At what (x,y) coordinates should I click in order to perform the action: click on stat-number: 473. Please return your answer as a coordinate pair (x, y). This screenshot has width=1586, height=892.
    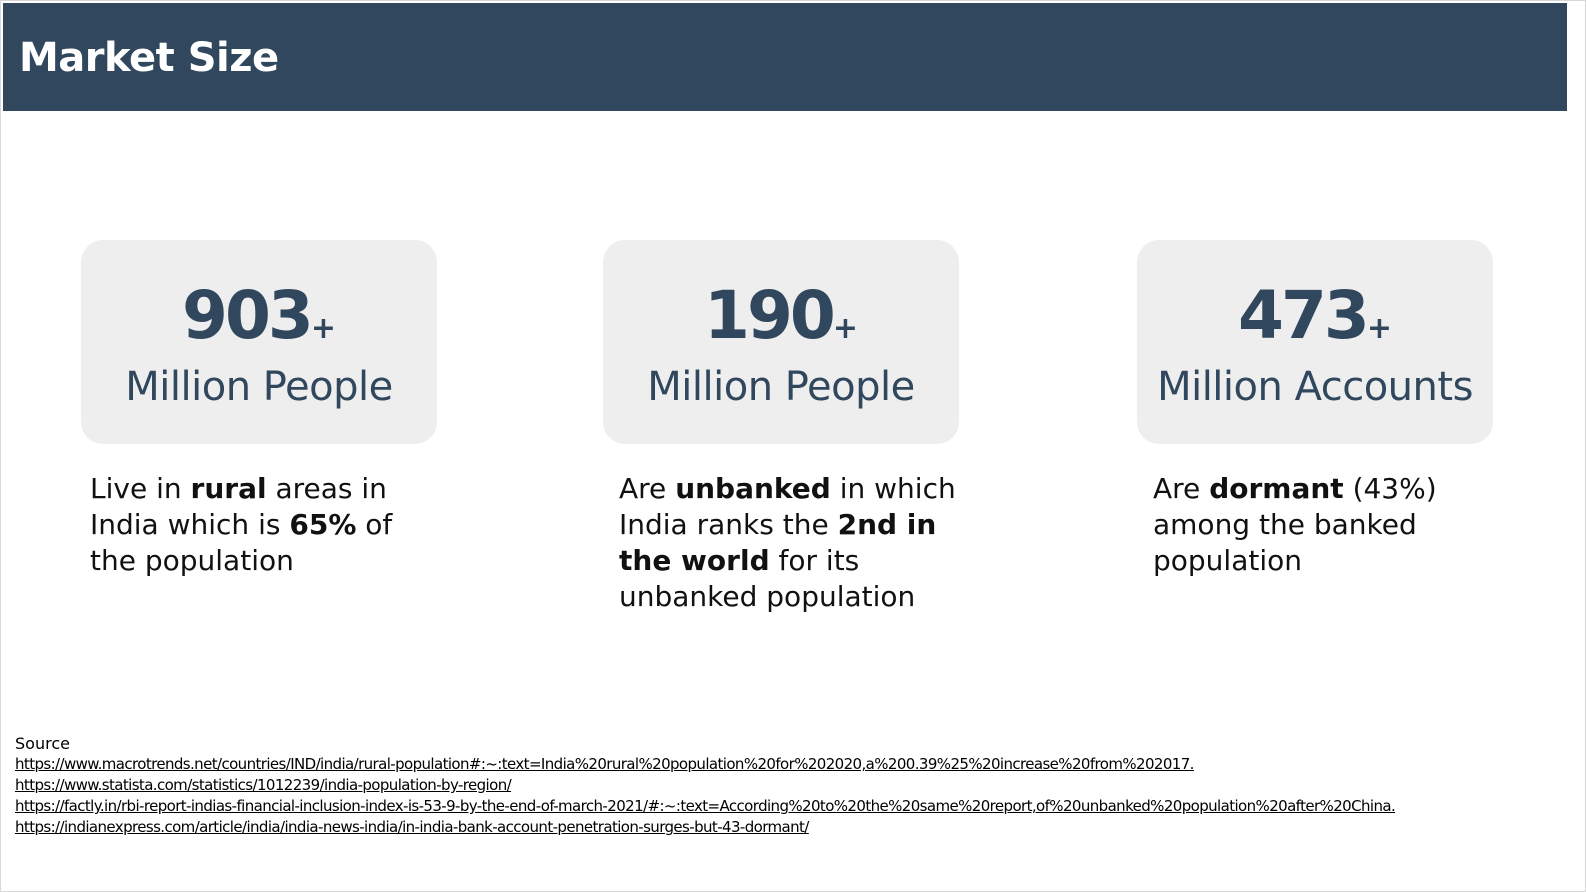
    Looking at the image, I should click on (1304, 315).